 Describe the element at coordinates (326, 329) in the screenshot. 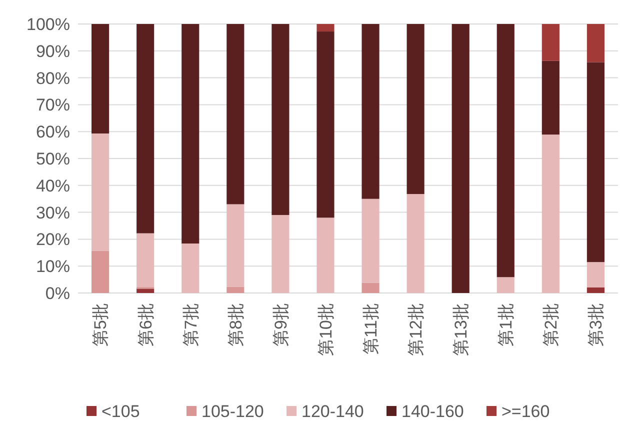

I see `x-tick-label: 第10批` at that location.